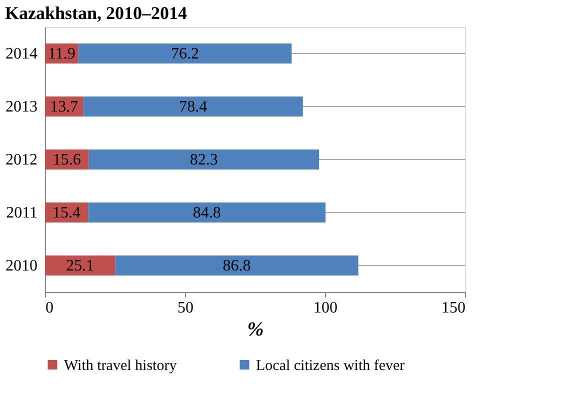 This screenshot has height=400, width=571. I want to click on data-label: 78.4, so click(193, 107).